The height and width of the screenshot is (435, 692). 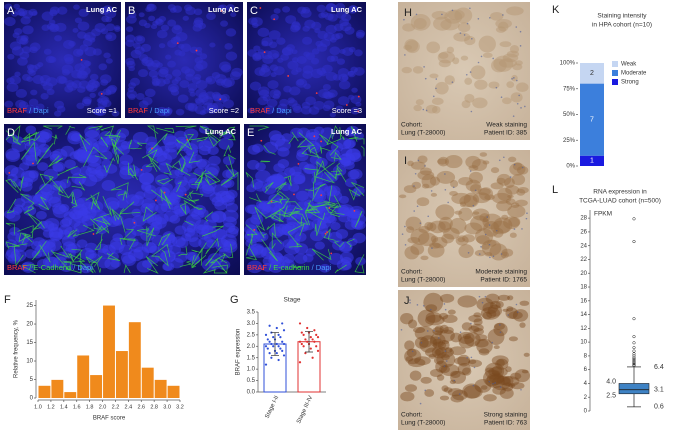 What do you see at coordinates (603, 214) in the screenshot?
I see `y-axis-label: FPKM` at bounding box center [603, 214].